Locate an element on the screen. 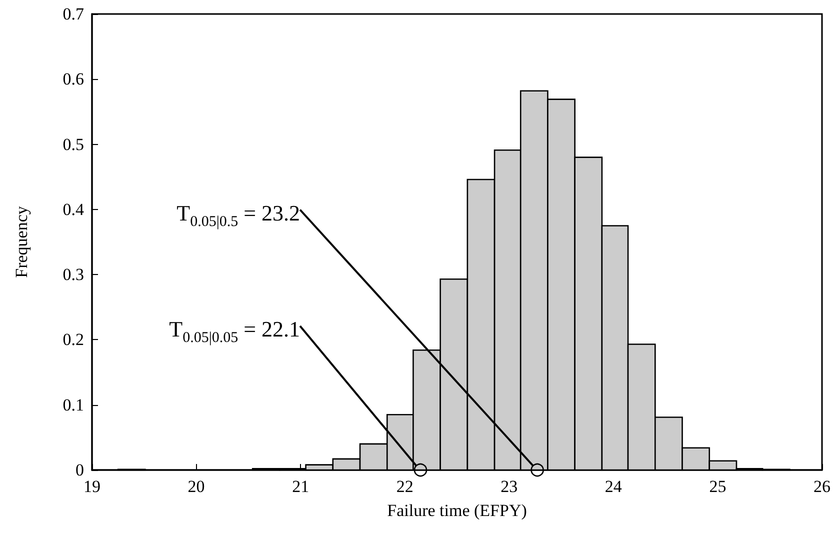 The width and height of the screenshot is (836, 540). y-tick-label: 0.6 is located at coordinates (73, 79).